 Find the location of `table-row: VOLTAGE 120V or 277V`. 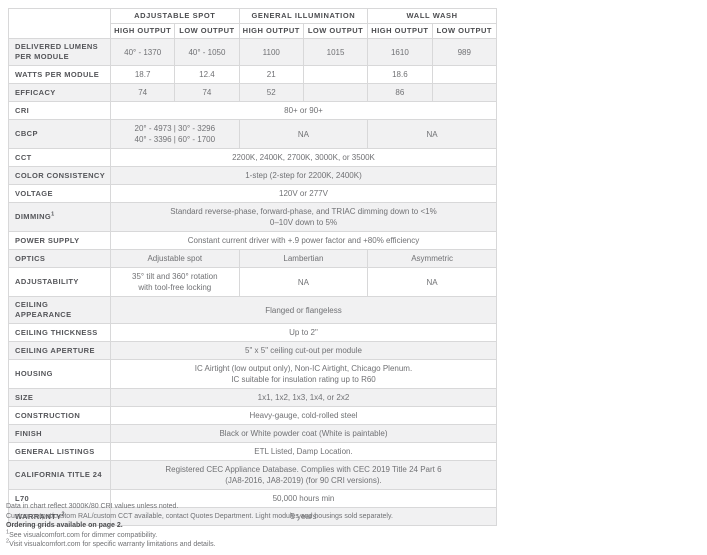

table-row: VOLTAGE 120V or 277V is located at coordinates (252, 193).